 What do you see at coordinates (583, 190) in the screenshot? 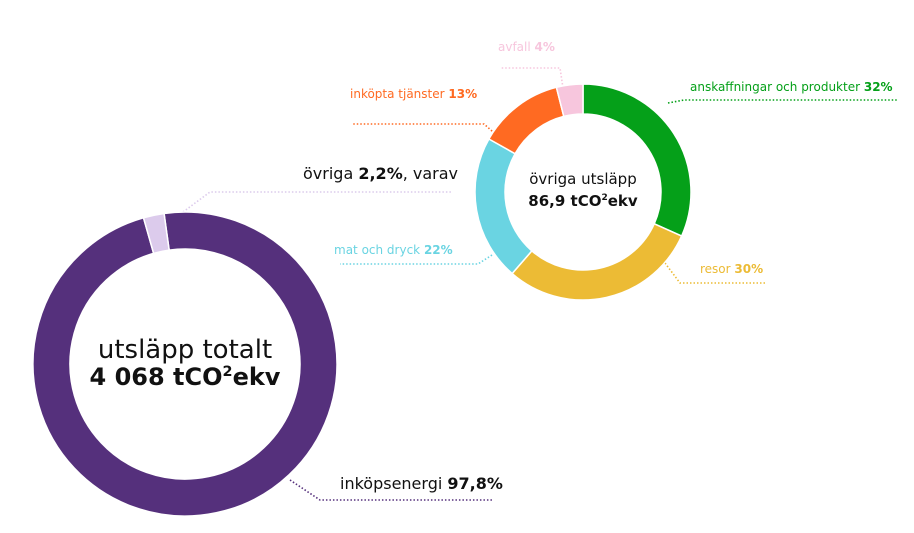
I see `other-center-label: övriga utsläpp 86,9 tCO2ekv` at bounding box center [583, 190].